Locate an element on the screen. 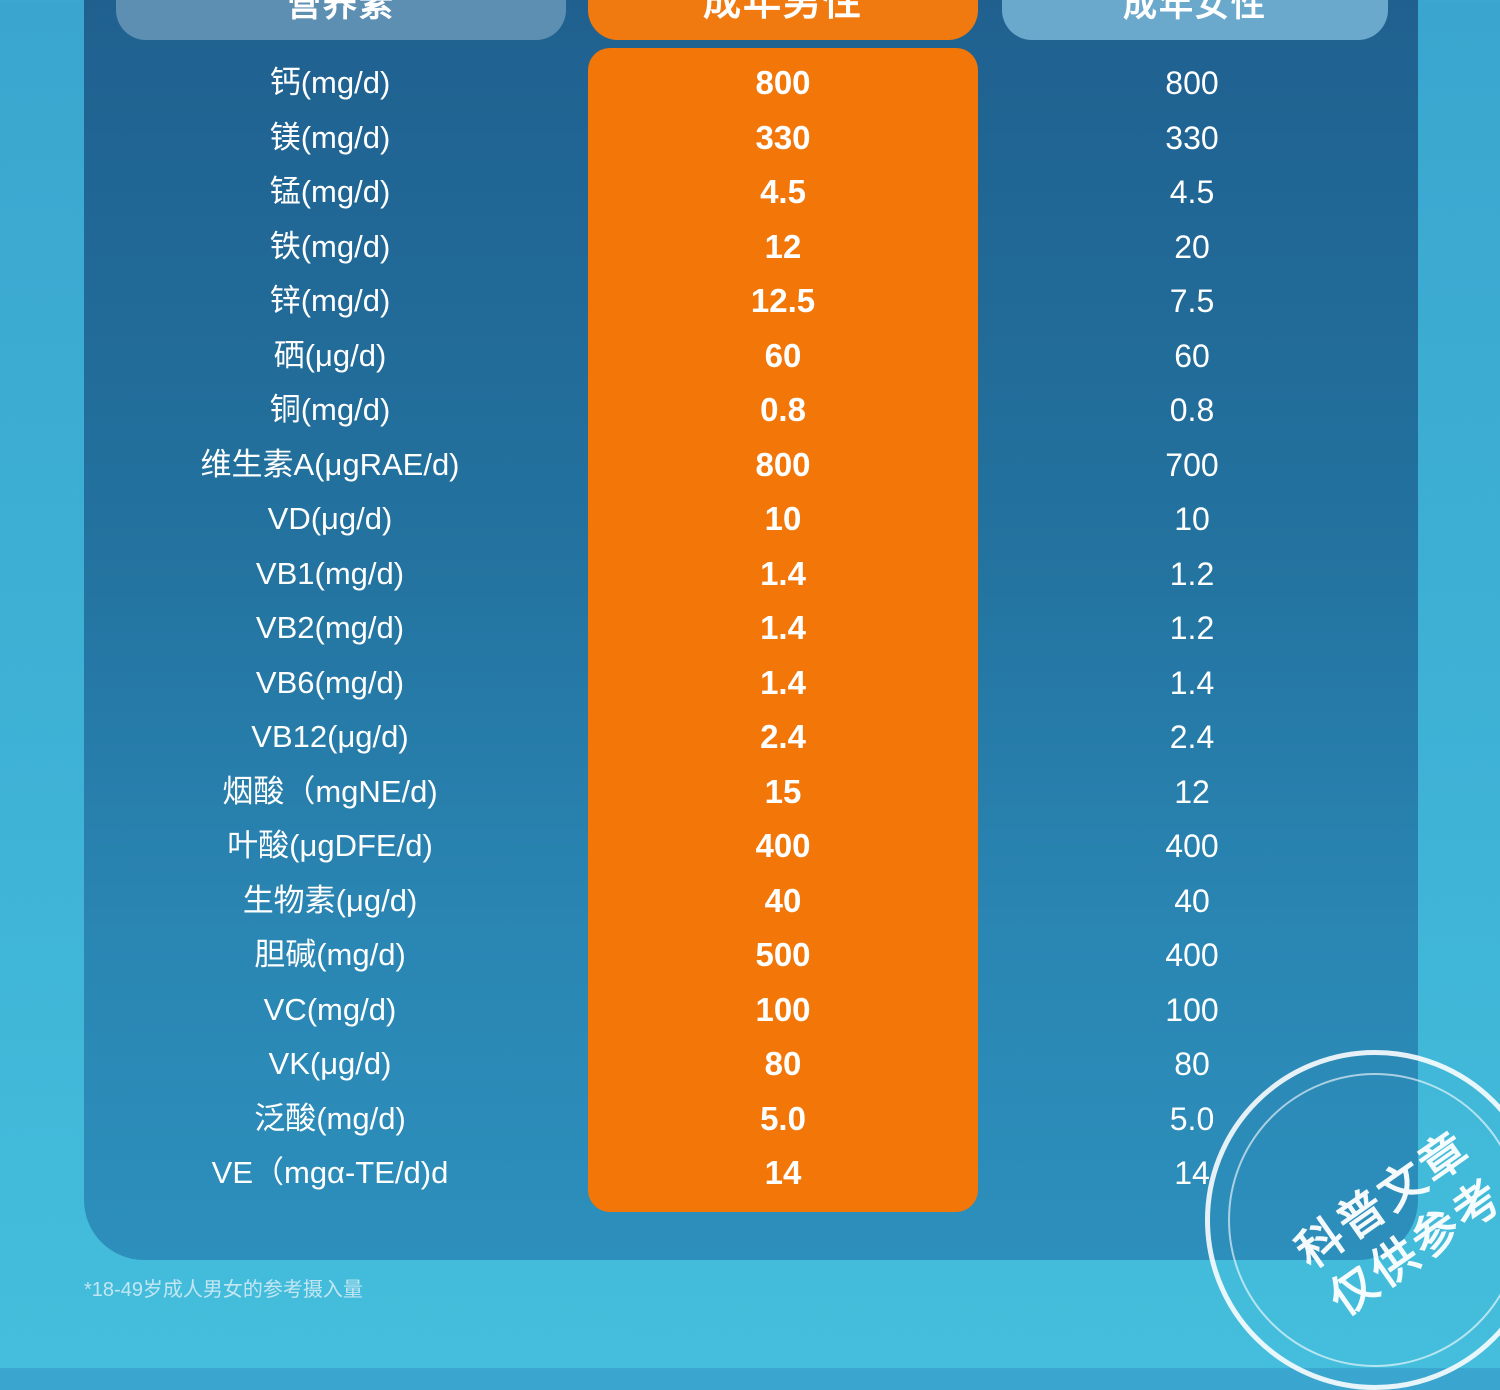  nutrient-name: 叶酸(μgDFE/d) is located at coordinates (330, 845).